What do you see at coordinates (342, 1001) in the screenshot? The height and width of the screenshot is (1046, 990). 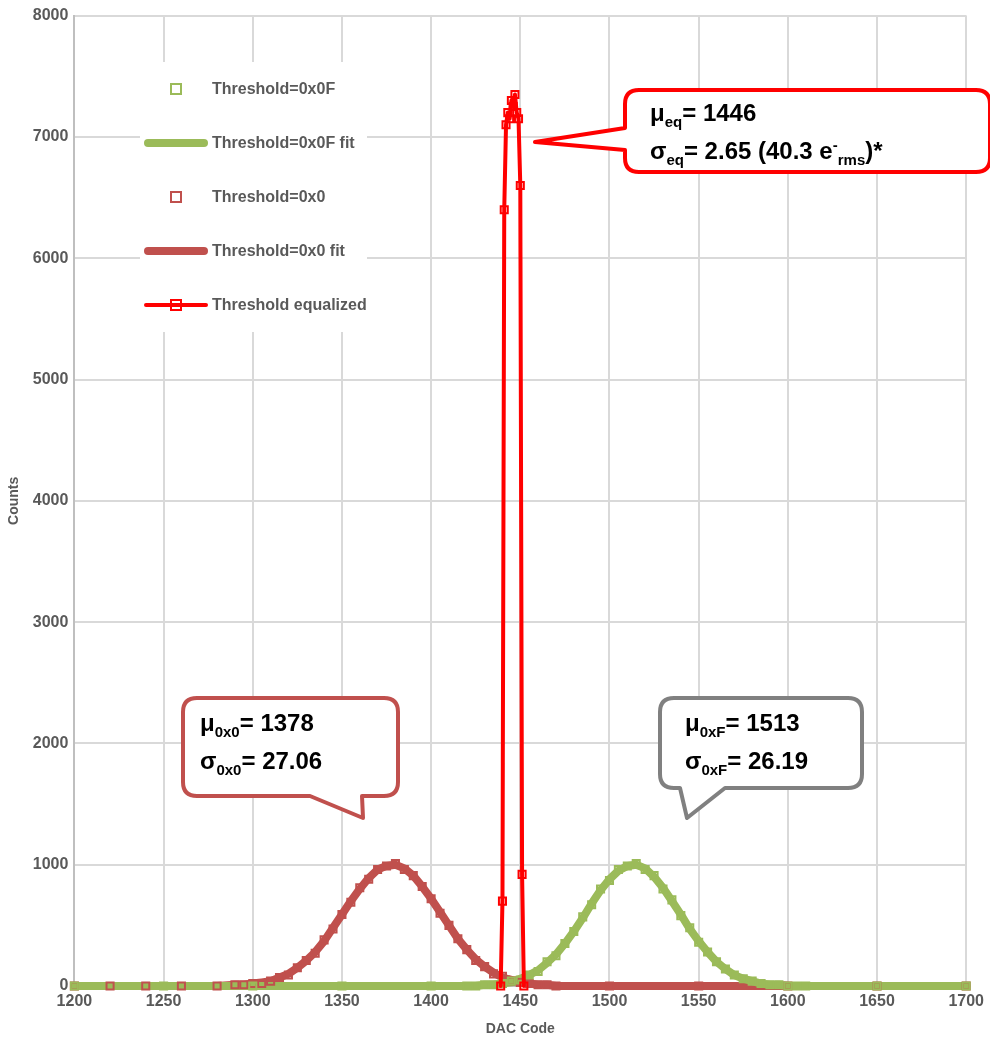 I see `x-tick-label: 1350` at bounding box center [342, 1001].